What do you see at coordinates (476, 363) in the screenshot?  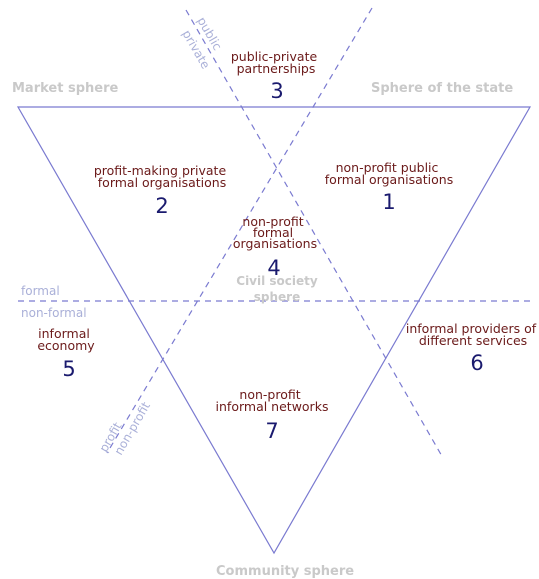 I see `sector-6-number: 6` at bounding box center [476, 363].